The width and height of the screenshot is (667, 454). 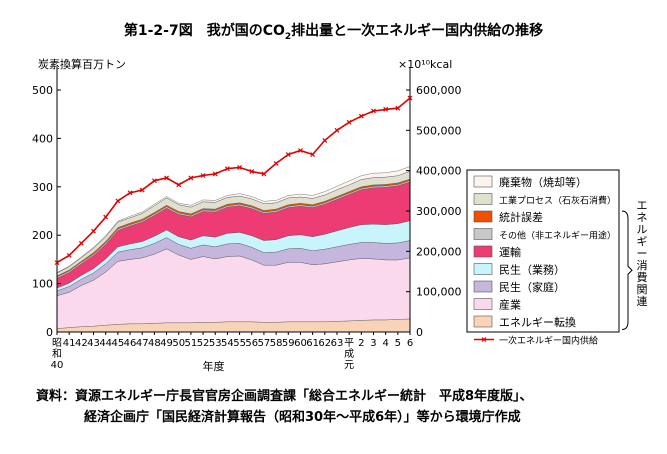 What do you see at coordinates (349, 354) in the screenshot?
I see `x-tick-label: 平成元` at bounding box center [349, 354].